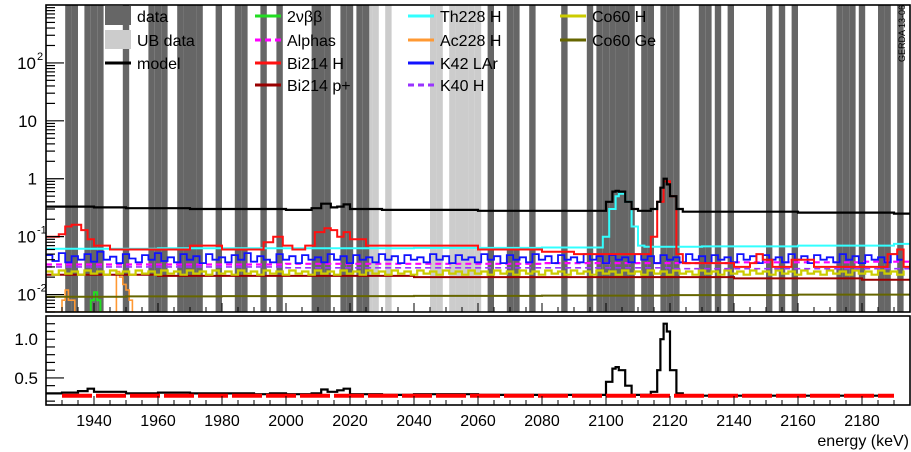 This screenshot has width=911, height=452. Describe the element at coordinates (152, 17) in the screenshot. I see `legend-label: data` at that location.